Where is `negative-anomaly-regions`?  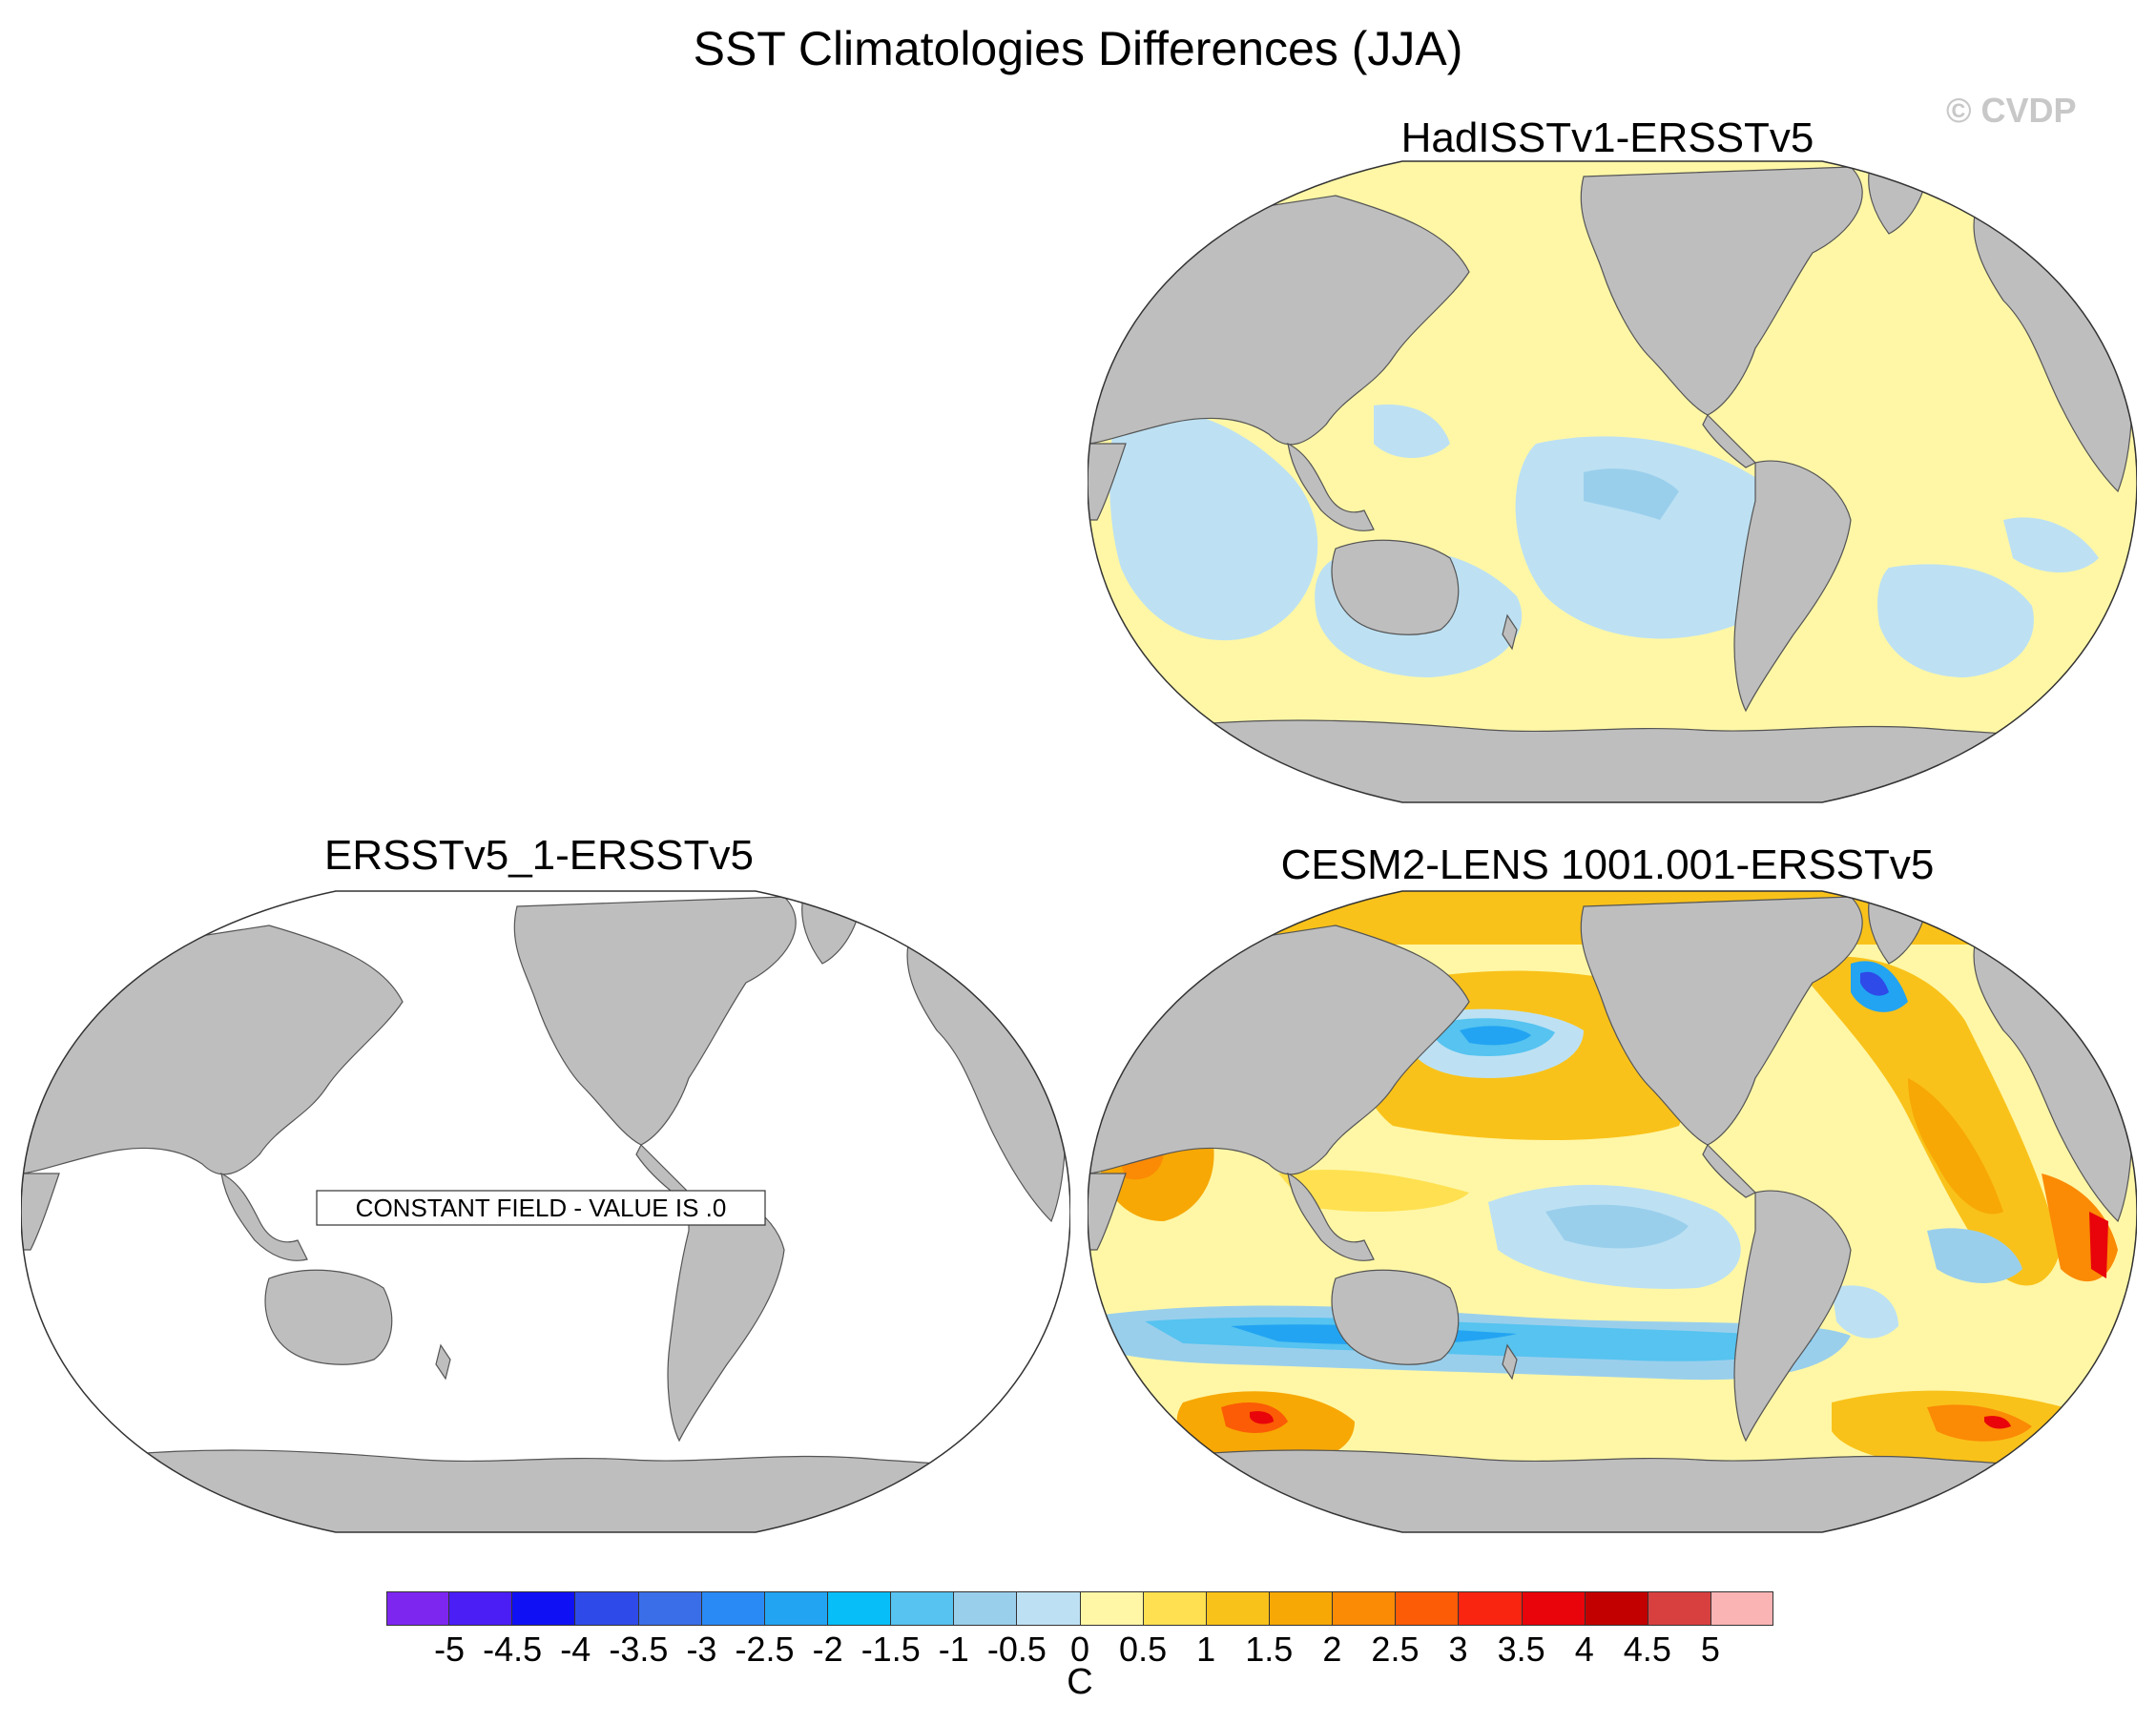
negative-anomaly-regions is located at coordinates (1604, 429).